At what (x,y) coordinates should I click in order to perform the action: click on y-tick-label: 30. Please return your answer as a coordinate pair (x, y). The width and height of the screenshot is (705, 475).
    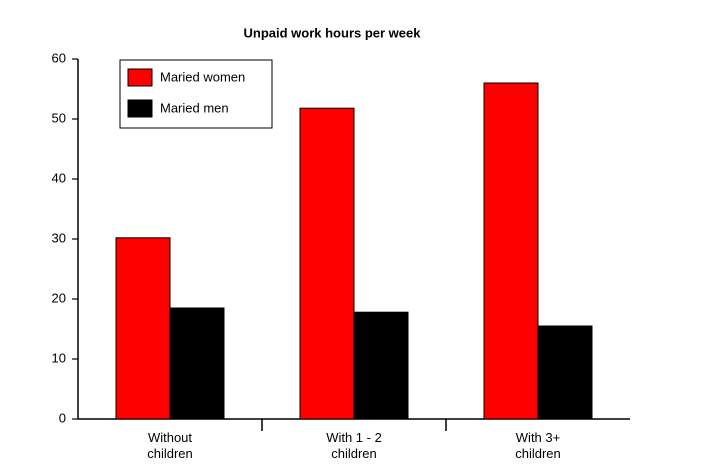
    Looking at the image, I should click on (59, 237).